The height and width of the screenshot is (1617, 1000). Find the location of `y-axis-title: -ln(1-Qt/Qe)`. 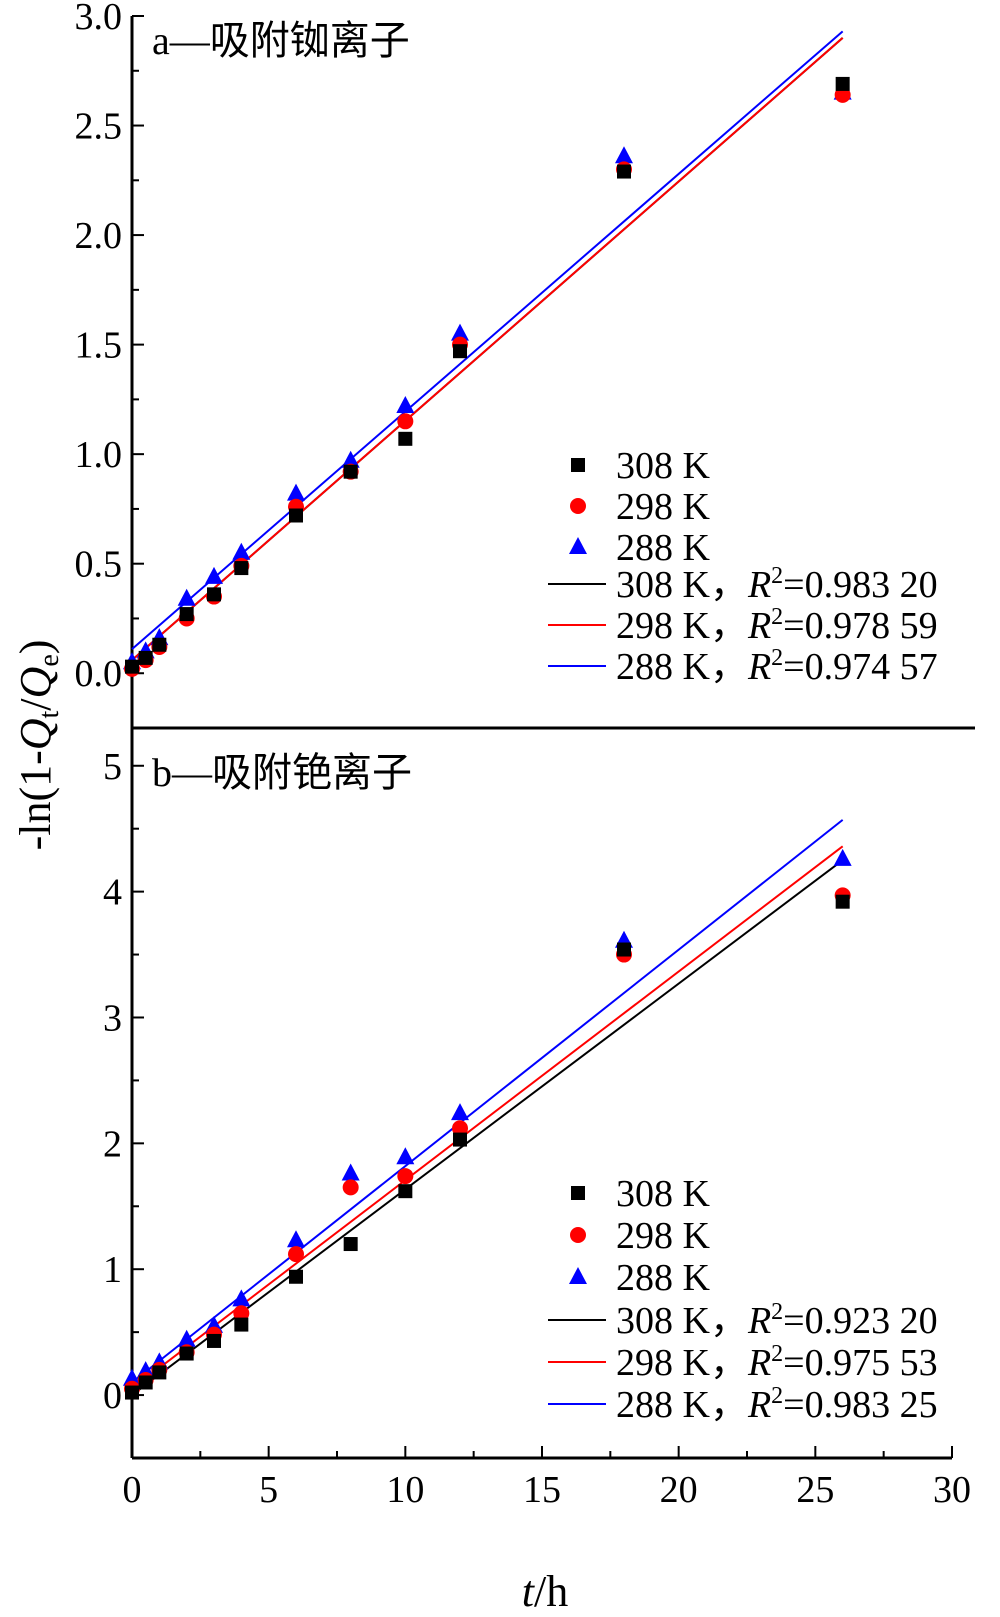

y-axis-title: -ln(1-Qt/Qe) is located at coordinates (38, 745).